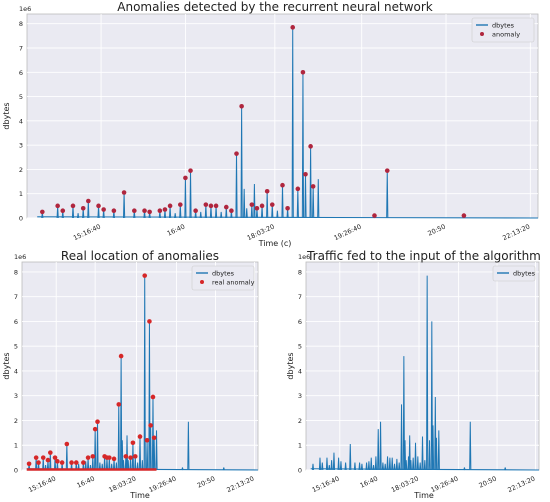 The height and width of the screenshot is (502, 550). What do you see at coordinates (233, 282) in the screenshot?
I see `legend-label: real anomaly` at bounding box center [233, 282].